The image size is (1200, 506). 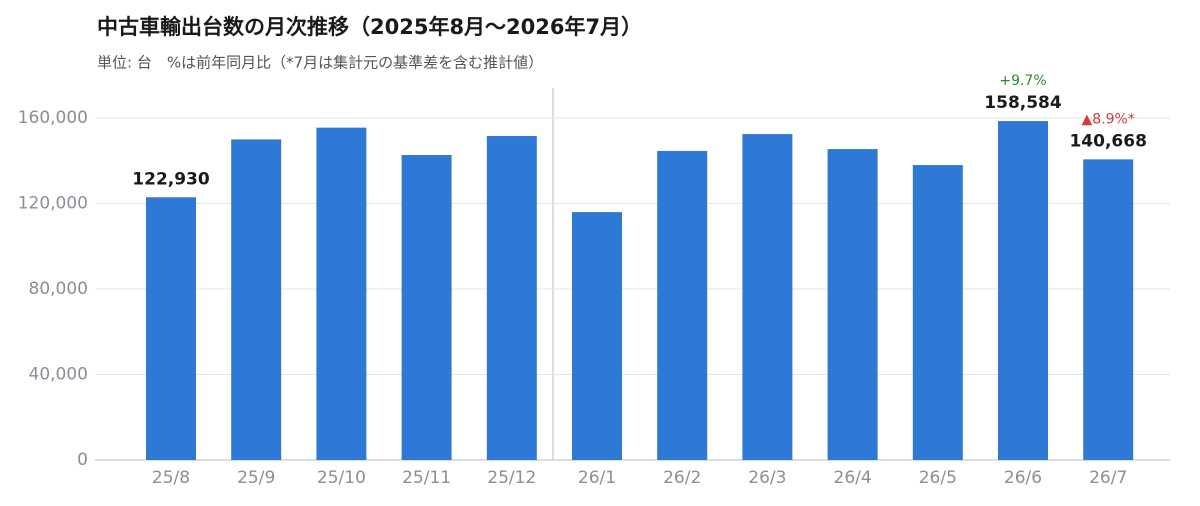 I want to click on annotation: +9.7%, so click(x=1022, y=81).